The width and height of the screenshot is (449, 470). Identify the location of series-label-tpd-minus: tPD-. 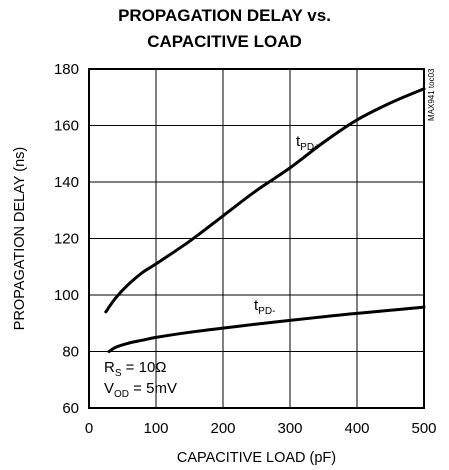
(264, 307).